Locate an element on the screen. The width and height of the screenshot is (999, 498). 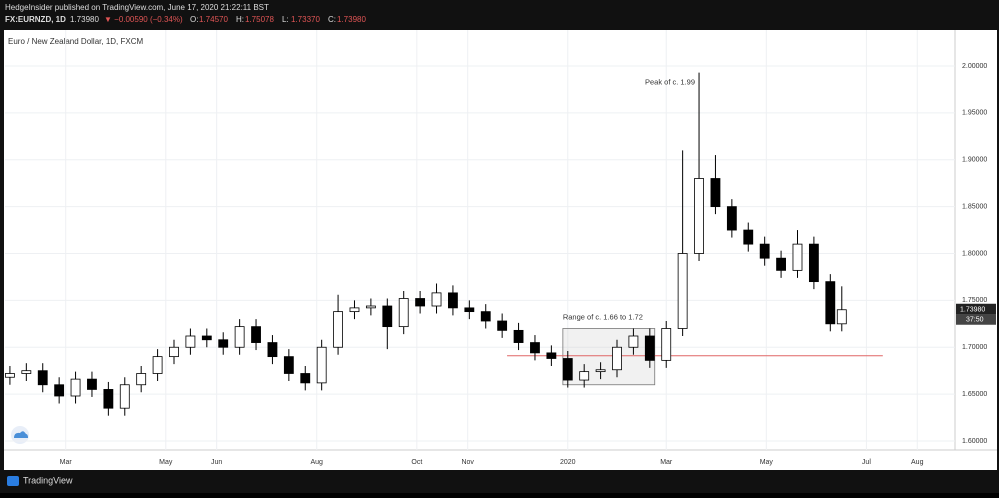
y-tick-label: 1.70000 is located at coordinates (974, 347).